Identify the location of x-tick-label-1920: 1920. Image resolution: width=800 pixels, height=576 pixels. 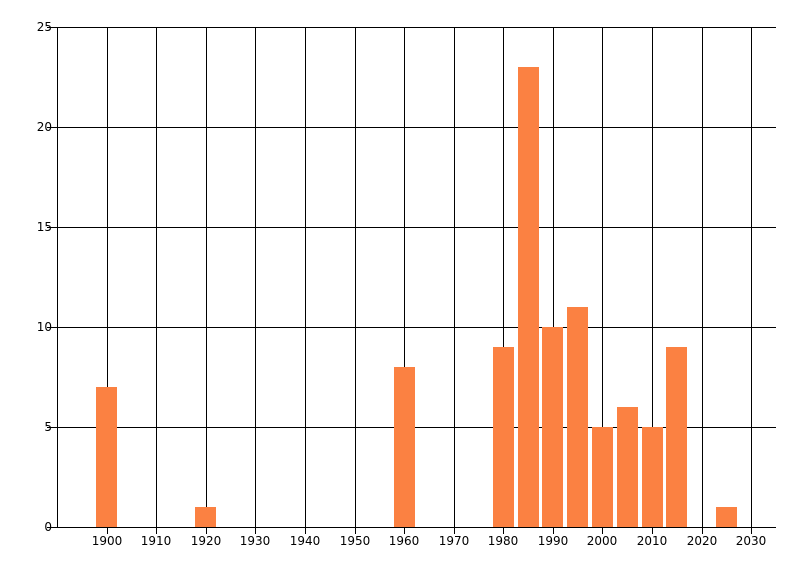
(206, 541).